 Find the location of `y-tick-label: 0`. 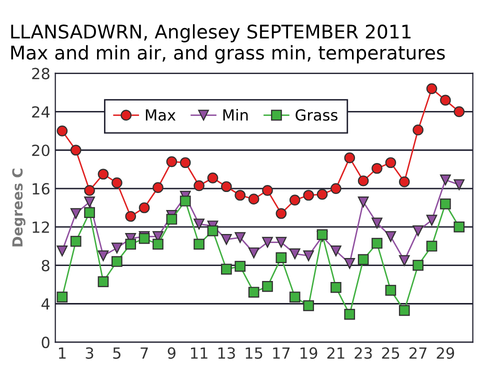

y-tick-label: 0 is located at coordinates (46, 342).